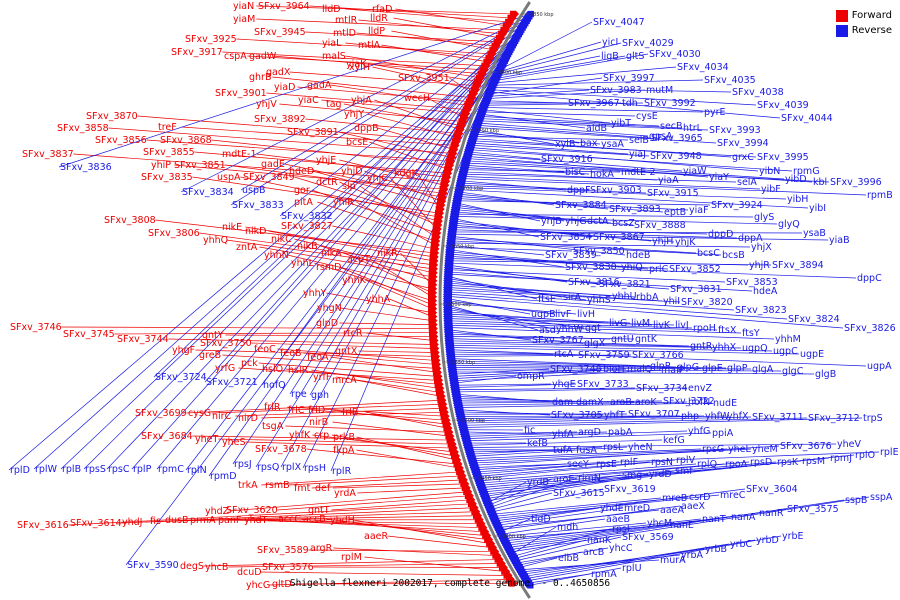 This screenshot has height=600, width=900. I want to click on gene-label-sfxv-3868: SFxv_3868, so click(186, 140).